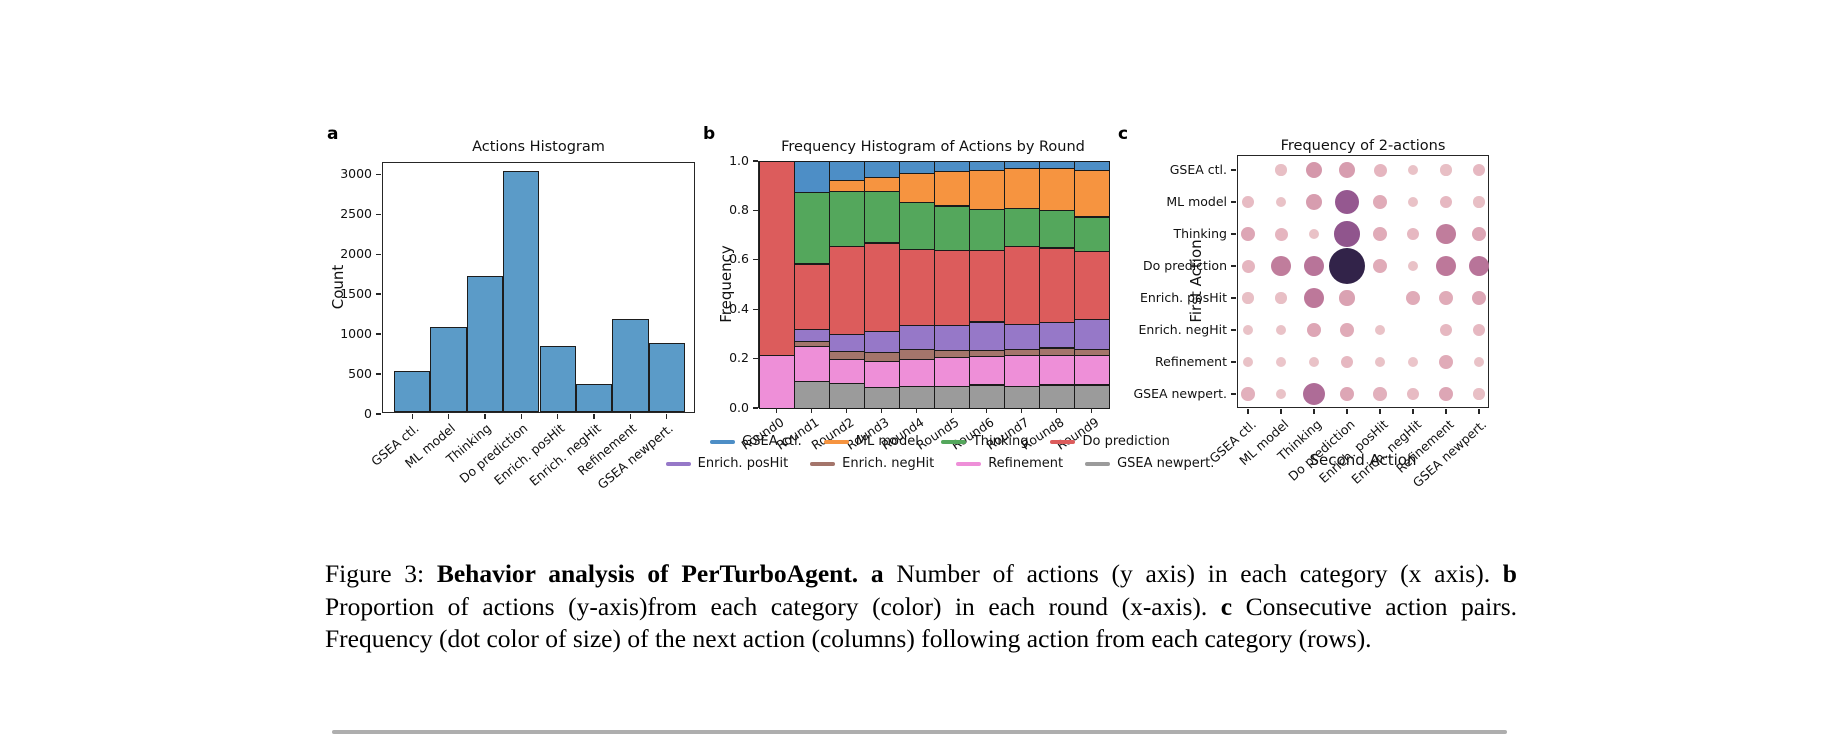 The height and width of the screenshot is (737, 1836). I want to click on legend-item: ML model, so click(871, 441).